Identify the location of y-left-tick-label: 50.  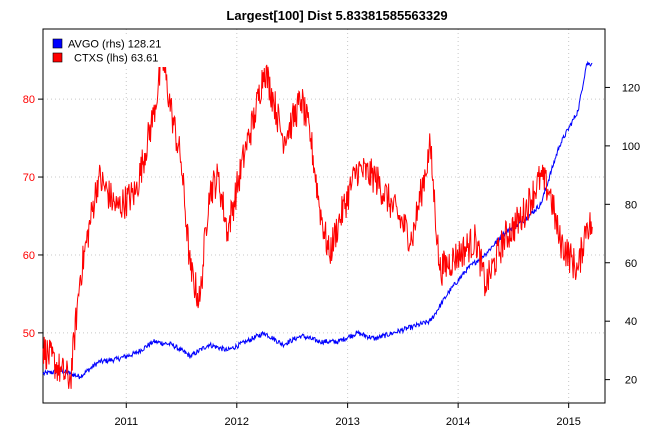
(29, 334).